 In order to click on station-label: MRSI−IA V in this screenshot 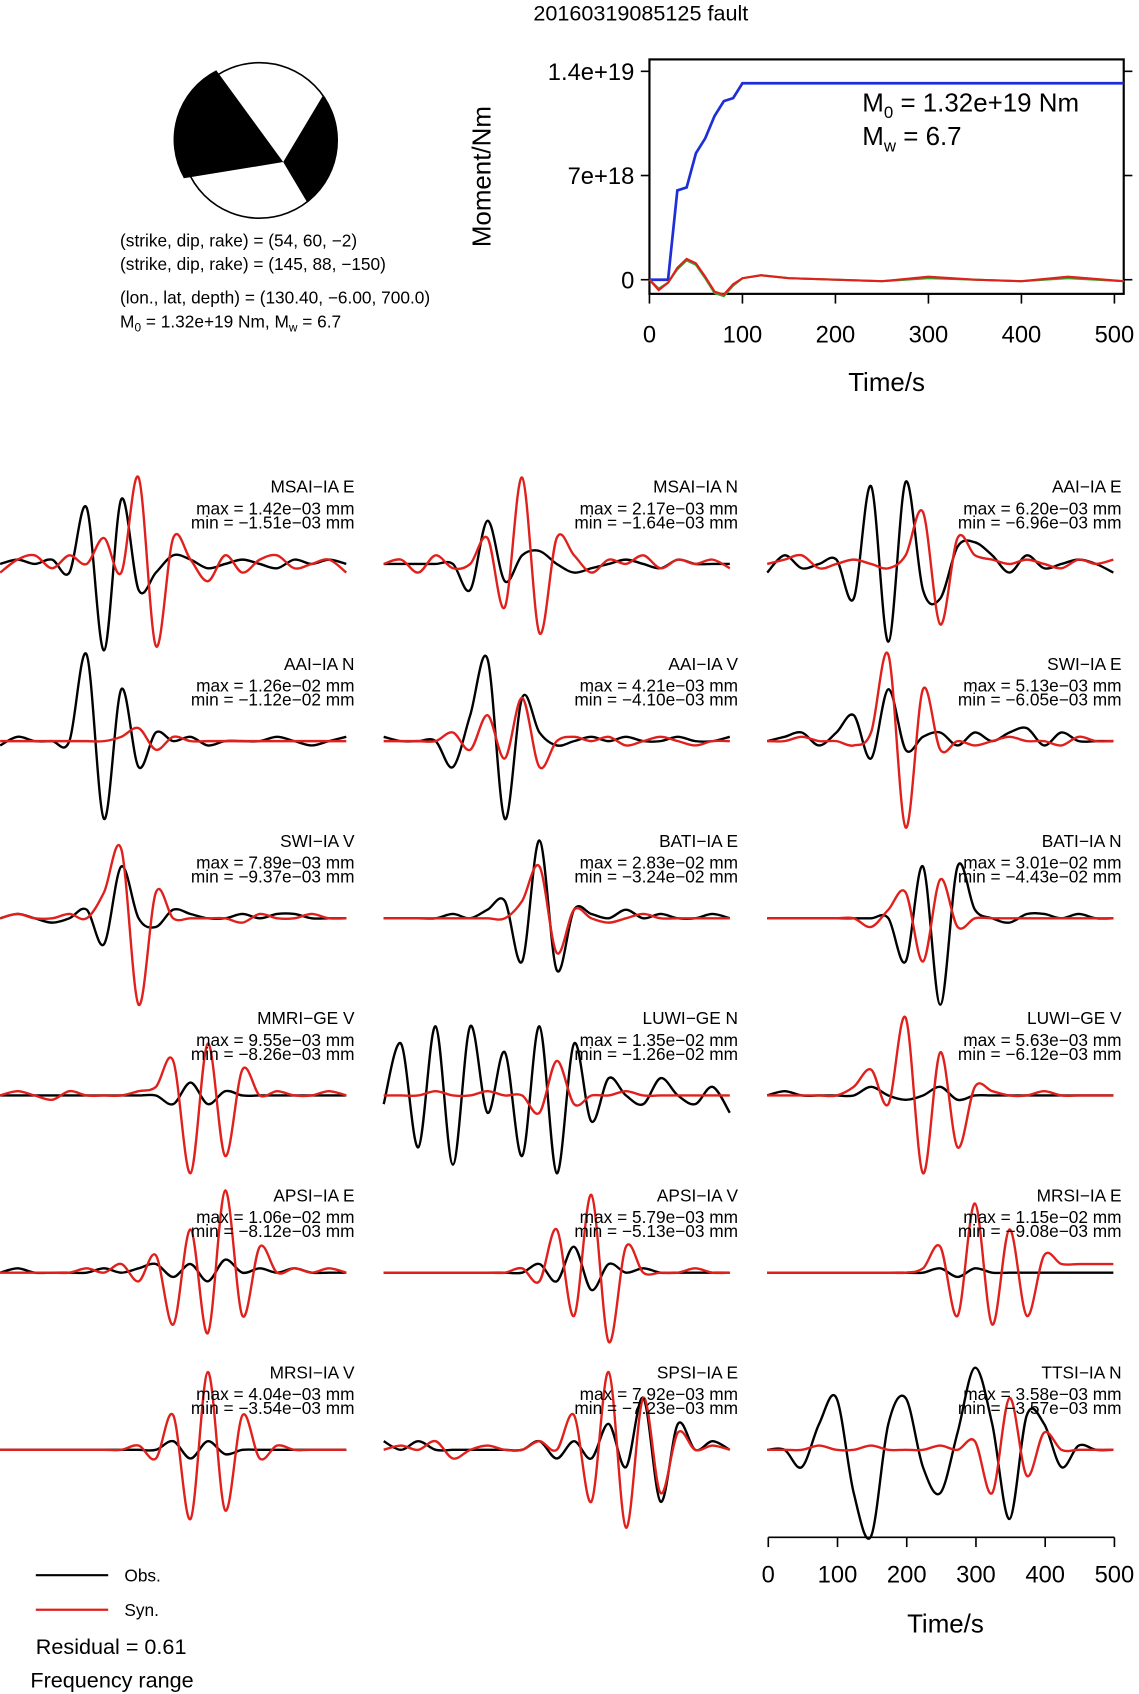, I will do `click(312, 1373)`.